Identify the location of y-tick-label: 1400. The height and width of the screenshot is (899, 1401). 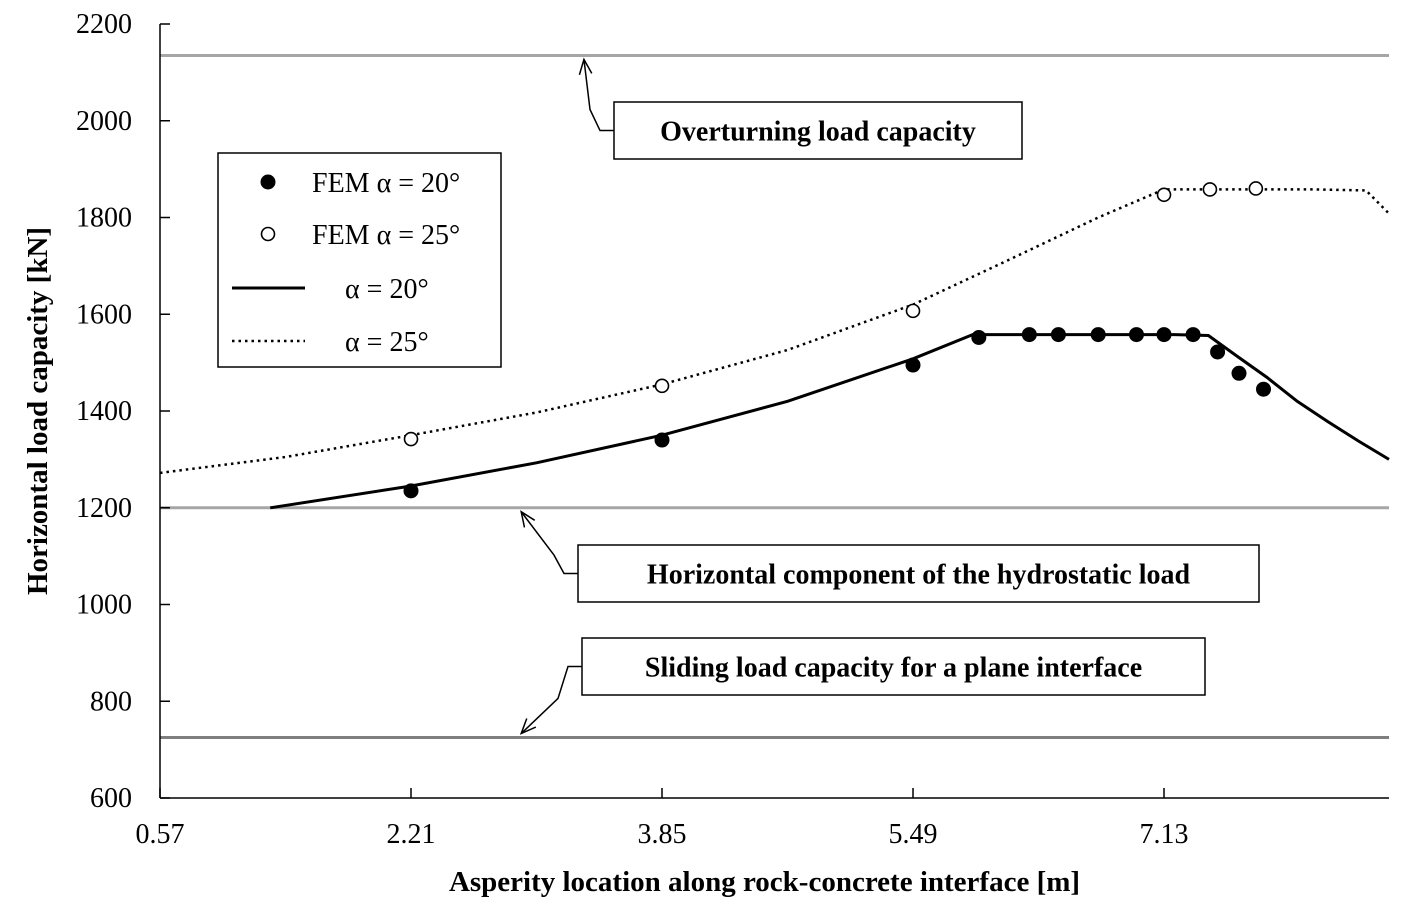
(104, 411).